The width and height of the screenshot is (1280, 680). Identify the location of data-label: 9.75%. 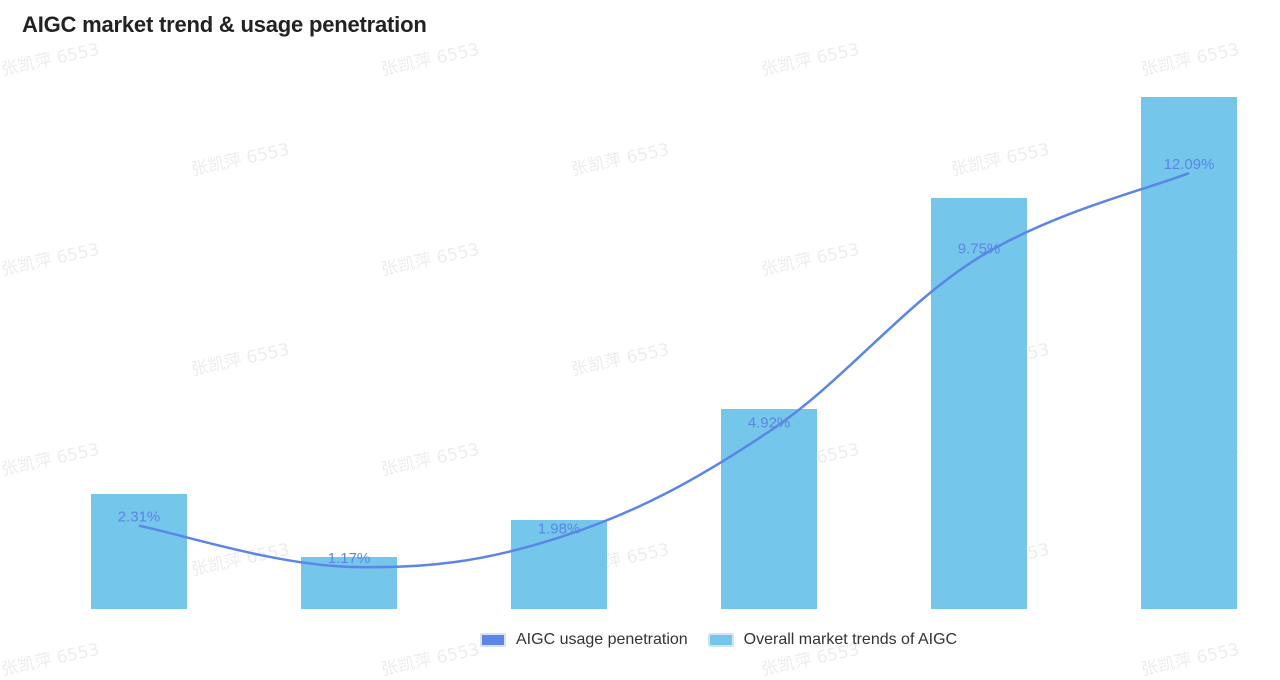
(979, 248).